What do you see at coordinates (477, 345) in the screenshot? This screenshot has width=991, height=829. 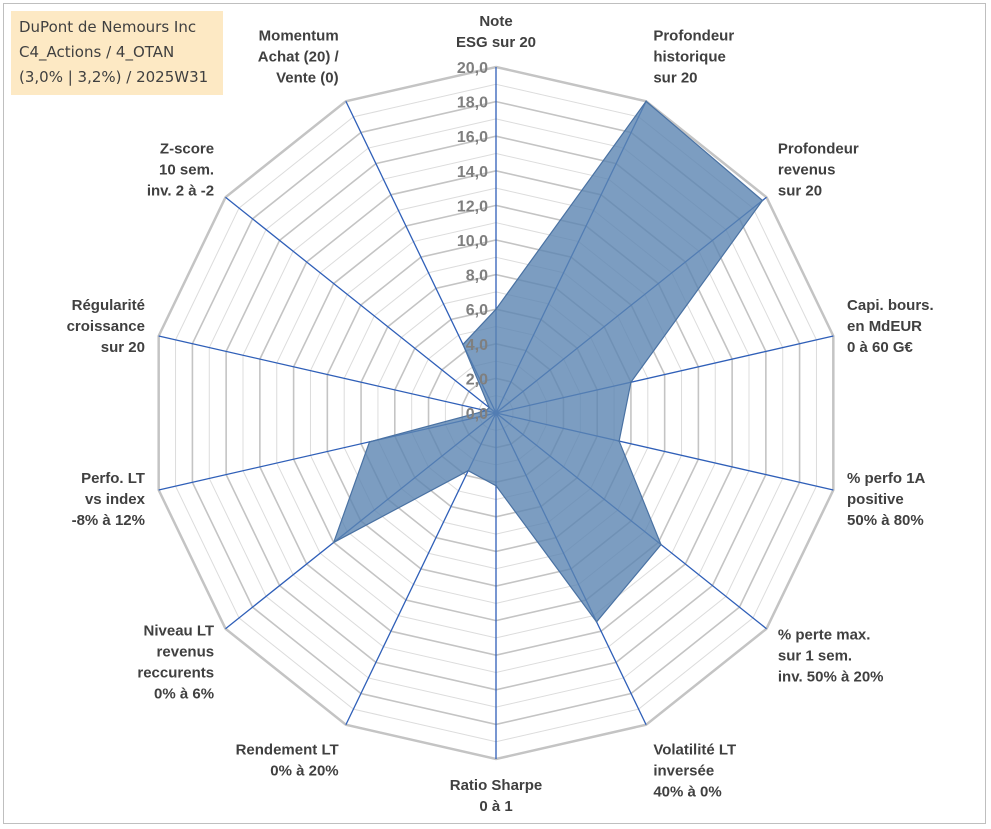 I see `radial-tick-label: 4,0` at bounding box center [477, 345].